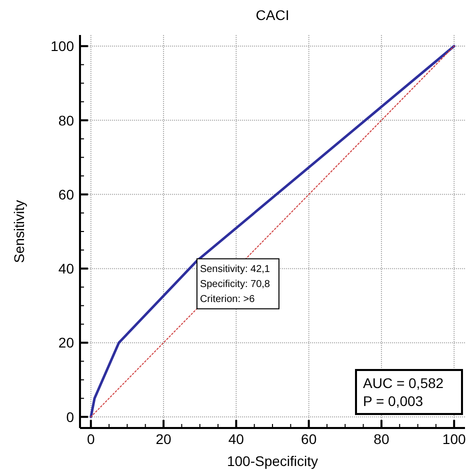 The image size is (475, 470). Describe the element at coordinates (66, 194) in the screenshot. I see `y-tick-label: 60` at that location.